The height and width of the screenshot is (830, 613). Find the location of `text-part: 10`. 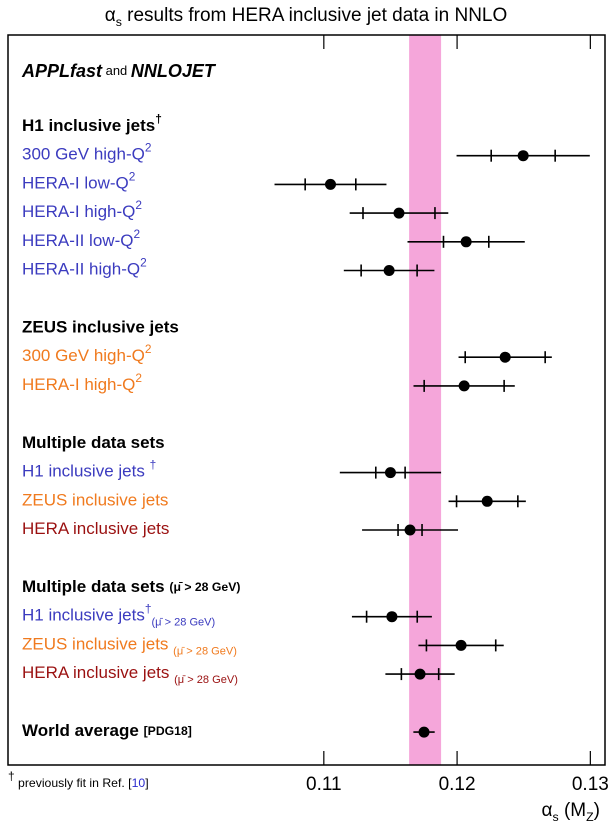

text-part: 10 is located at coordinates (139, 783).